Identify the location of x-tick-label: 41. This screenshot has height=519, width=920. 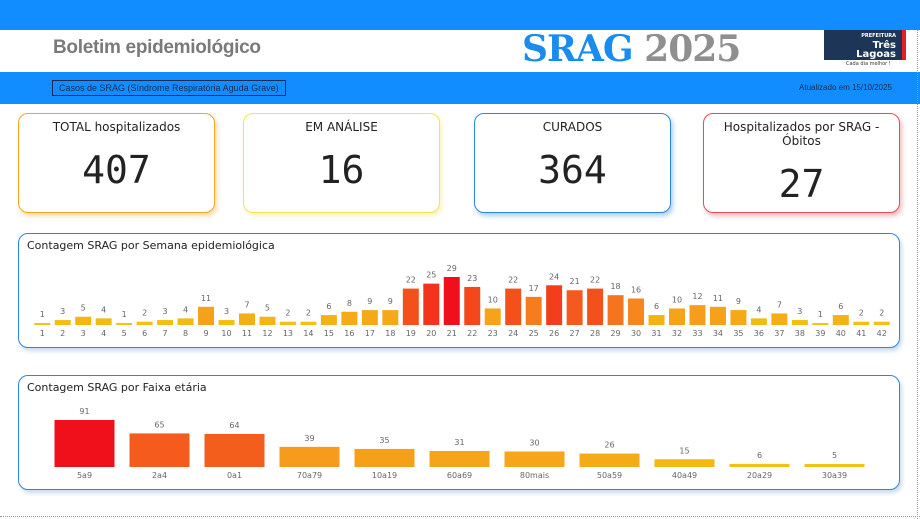
(861, 333).